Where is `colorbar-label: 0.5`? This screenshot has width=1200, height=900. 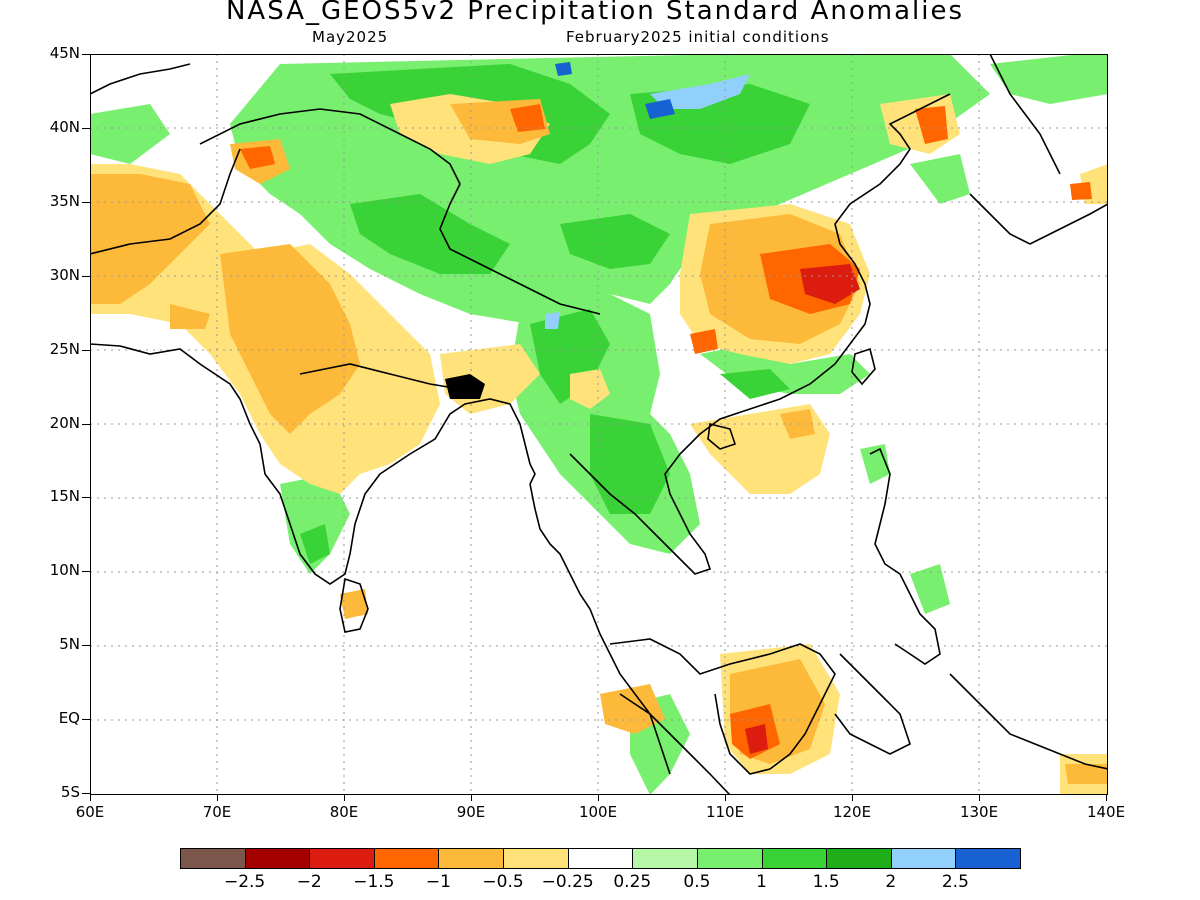 colorbar-label: 0.5 is located at coordinates (697, 882).